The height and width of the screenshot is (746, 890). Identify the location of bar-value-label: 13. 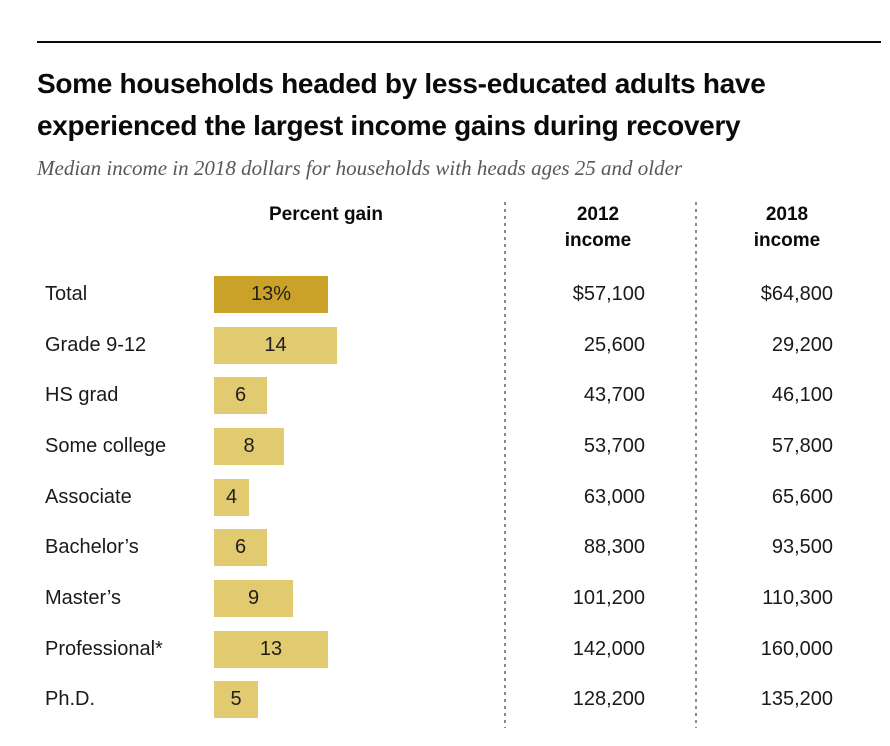
(271, 648).